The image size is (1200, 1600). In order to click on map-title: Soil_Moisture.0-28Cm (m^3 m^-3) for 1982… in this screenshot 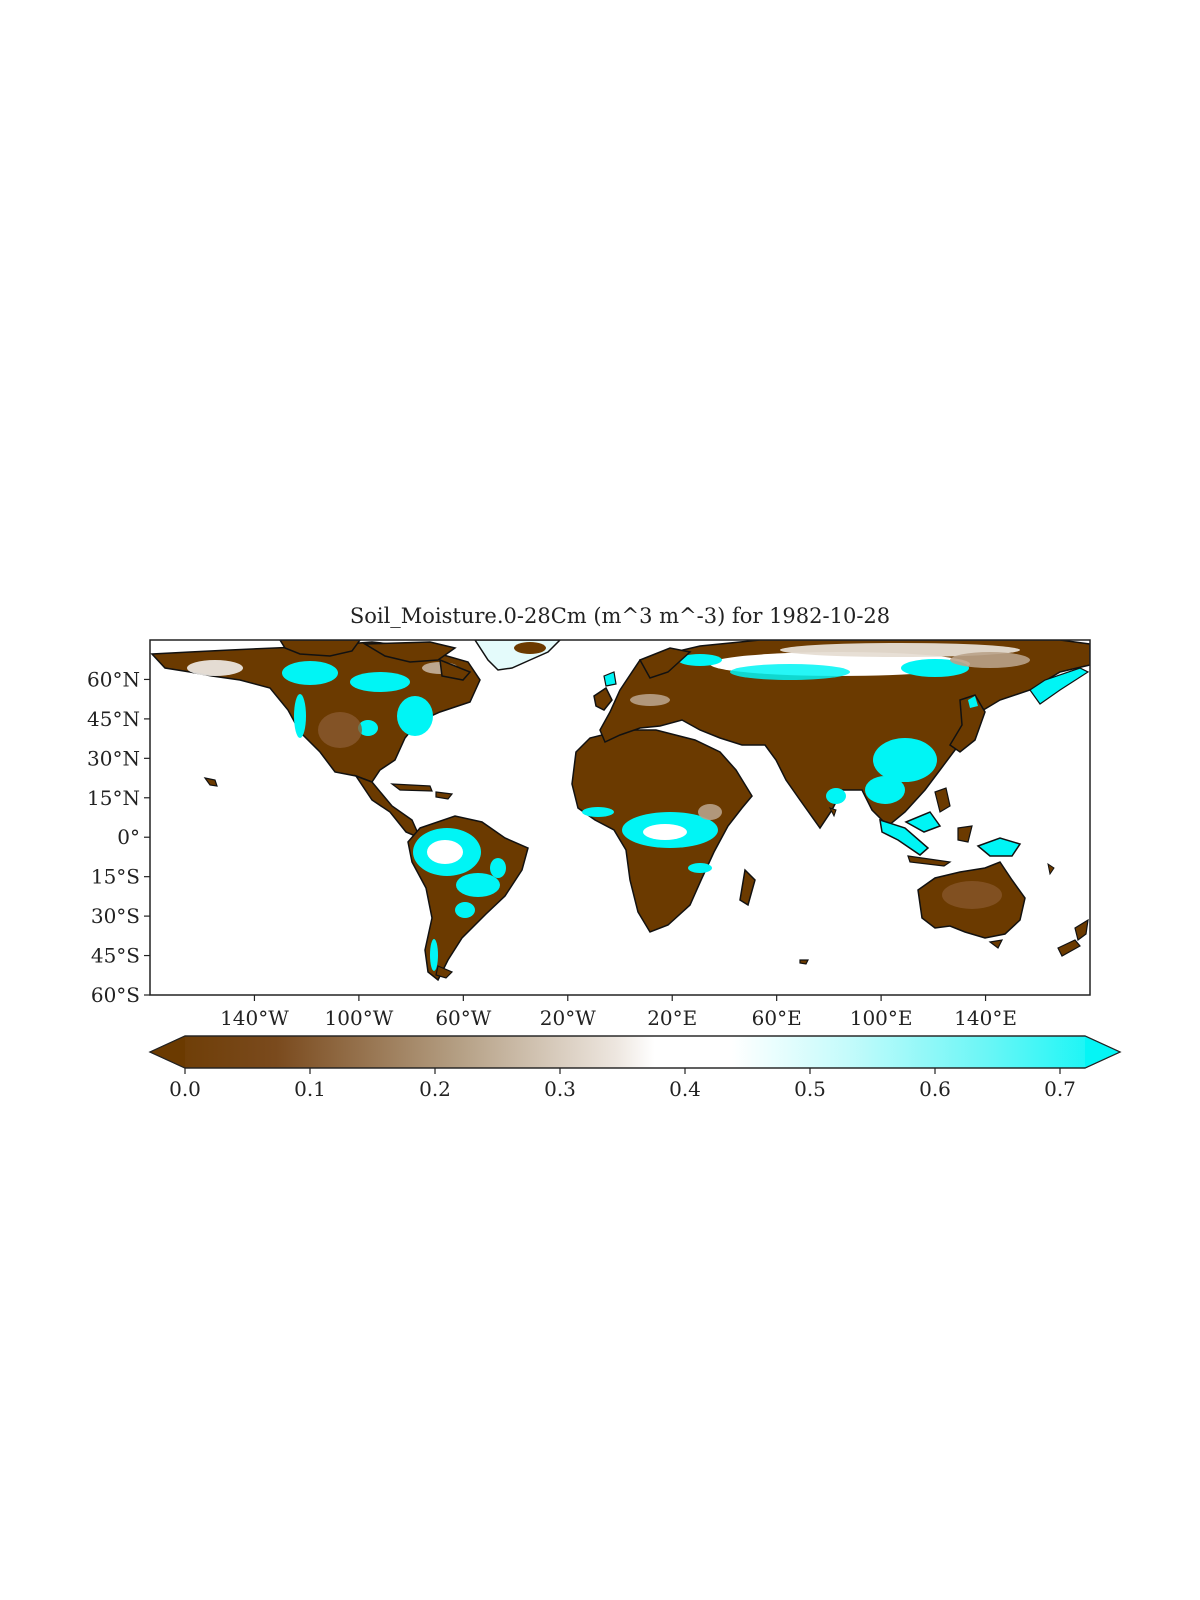, I will do `click(620, 616)`.